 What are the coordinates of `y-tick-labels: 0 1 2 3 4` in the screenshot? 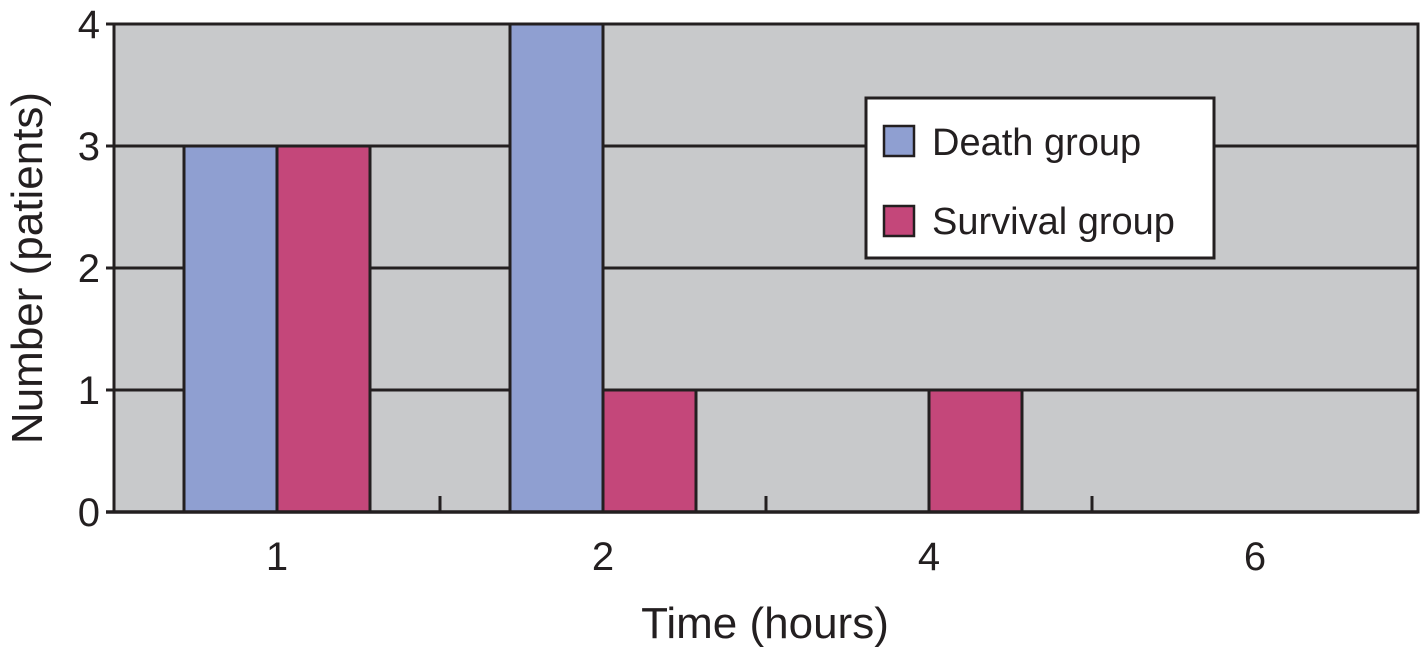 It's located at (89, 269).